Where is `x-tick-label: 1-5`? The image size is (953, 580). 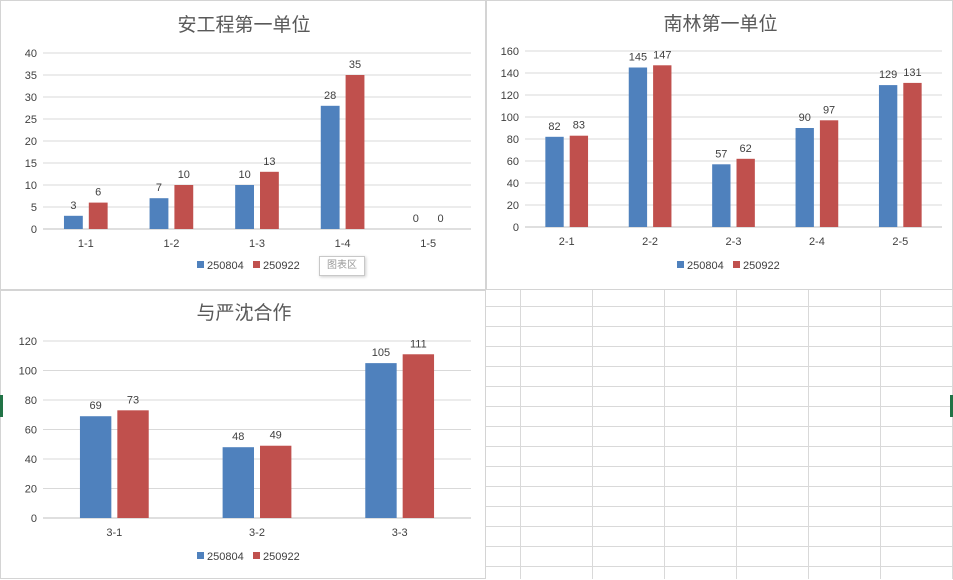 x-tick-label: 1-5 is located at coordinates (428, 244).